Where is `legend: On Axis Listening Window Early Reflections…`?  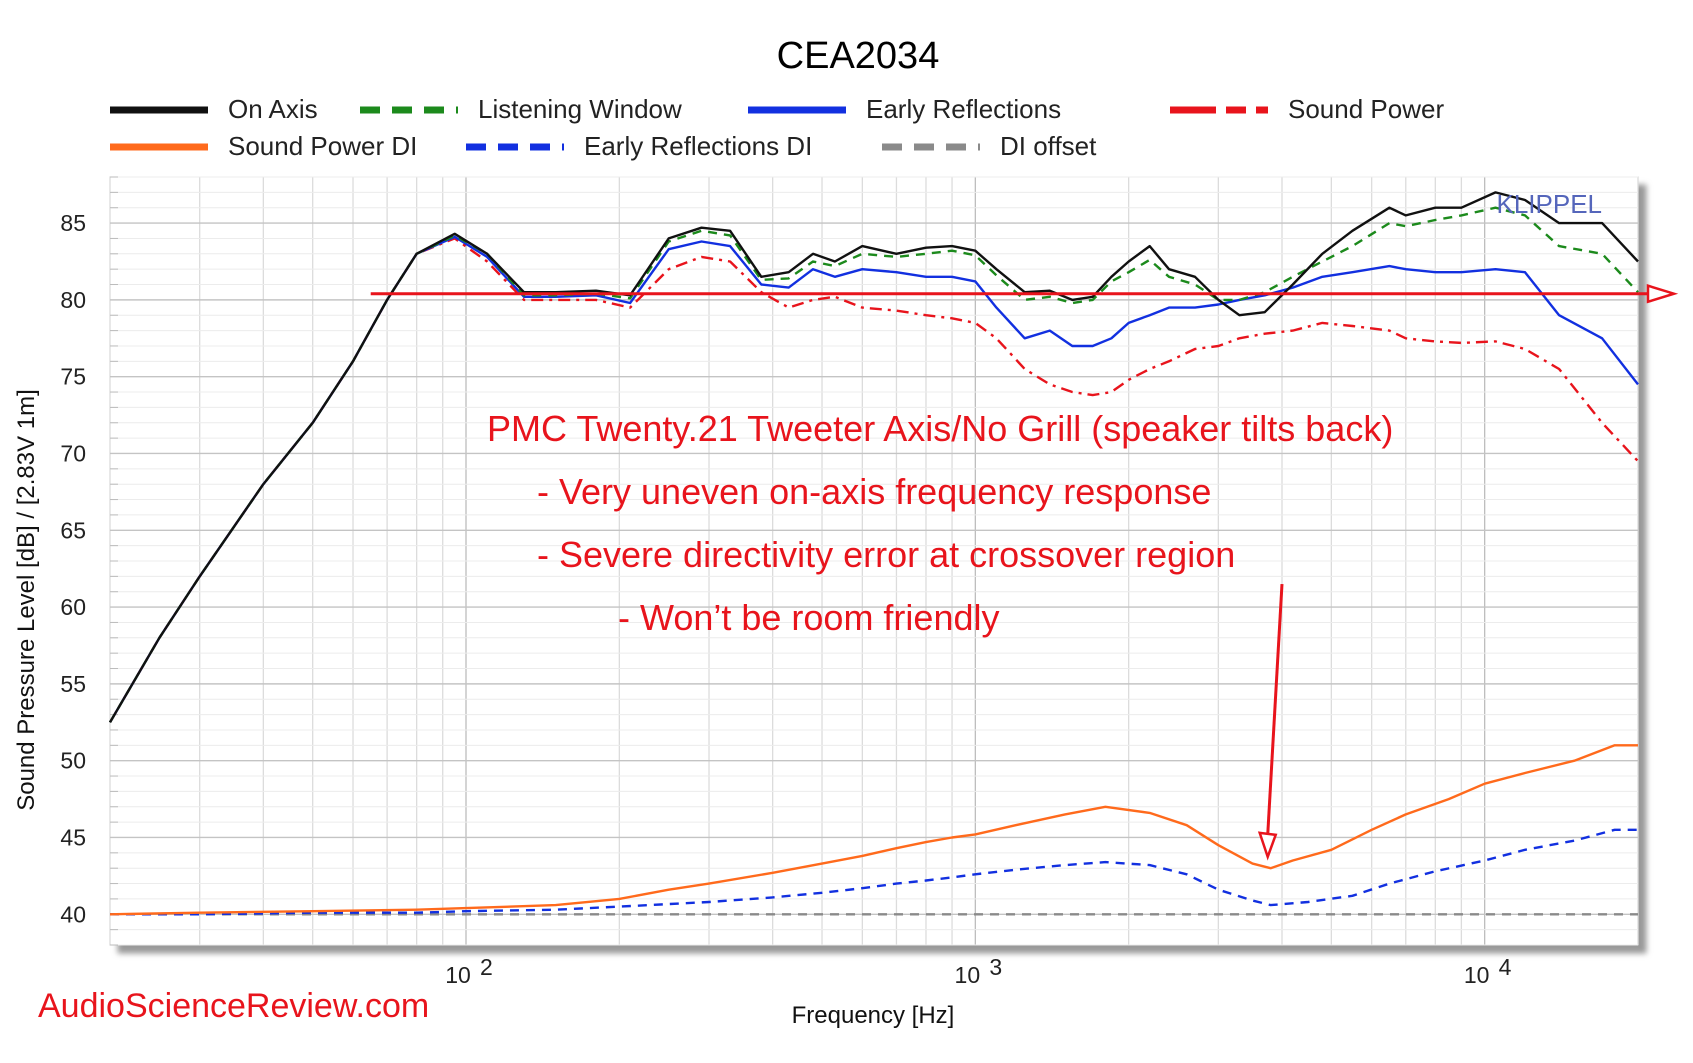
legend: On Axis Listening Window Early Reflections… is located at coordinates (777, 127).